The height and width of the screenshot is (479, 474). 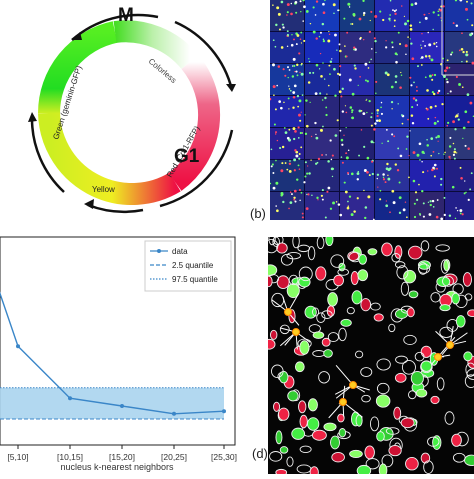 What do you see at coordinates (296, 332) in the screenshot?
I see `hub-nucleus` at bounding box center [296, 332].